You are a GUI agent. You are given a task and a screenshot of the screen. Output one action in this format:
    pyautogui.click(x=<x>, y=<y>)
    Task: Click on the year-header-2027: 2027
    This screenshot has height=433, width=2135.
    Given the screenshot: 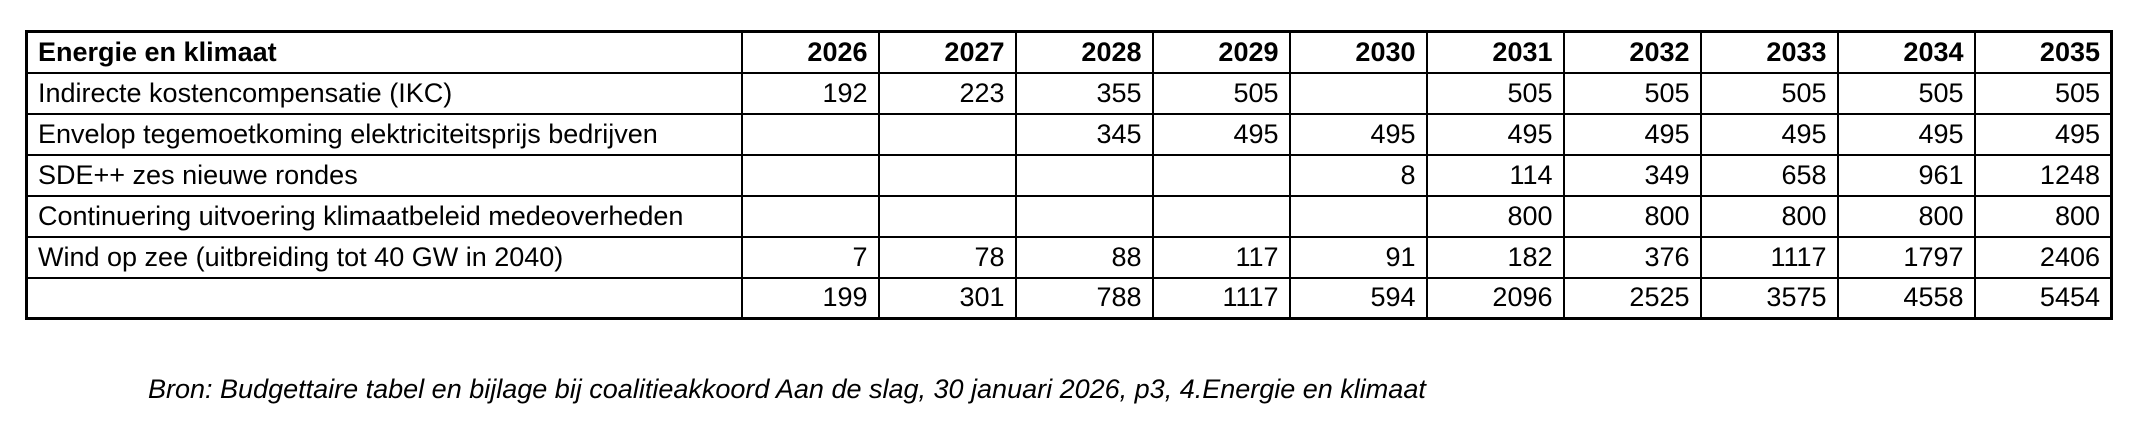 What is the action you would take?
    pyautogui.click(x=947, y=52)
    